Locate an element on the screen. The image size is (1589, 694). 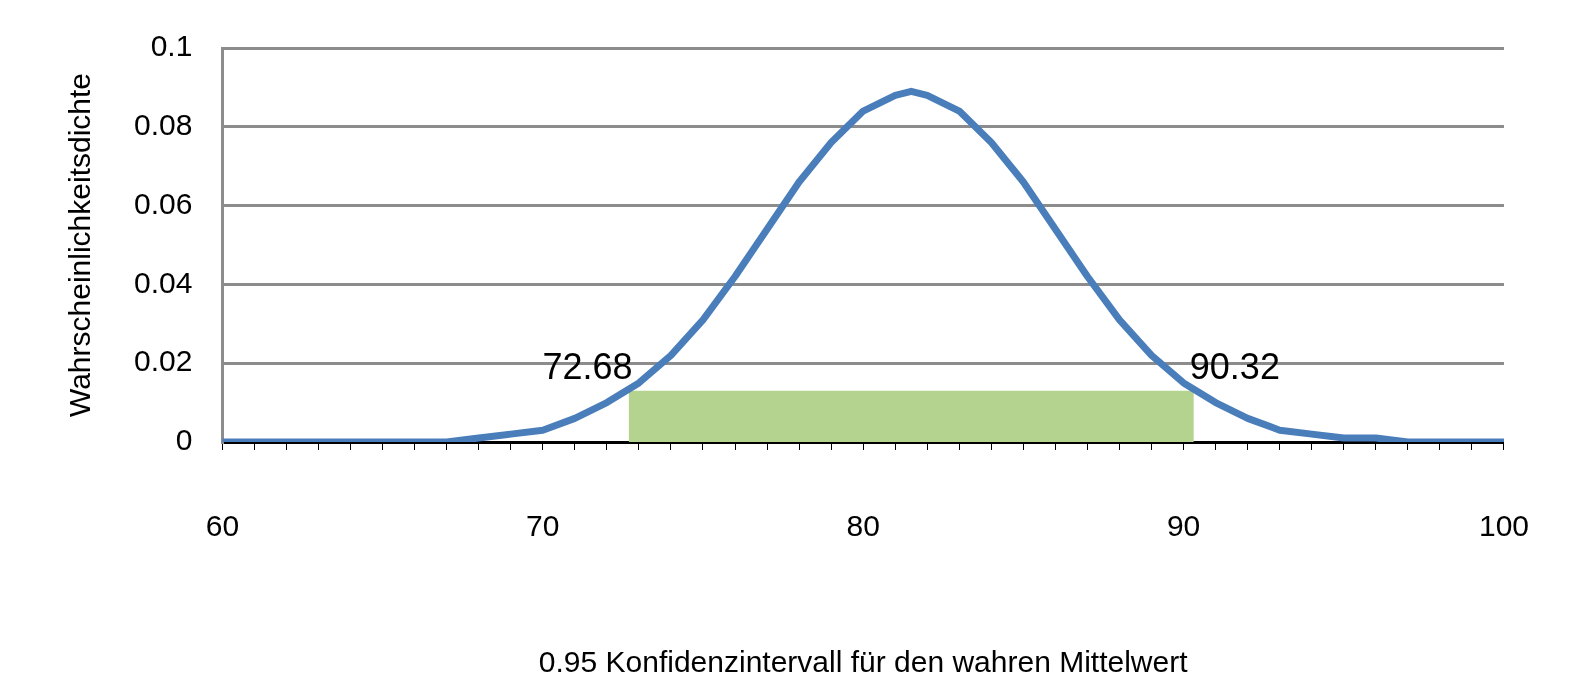
y-tick-label: 0.04 is located at coordinates (163, 282).